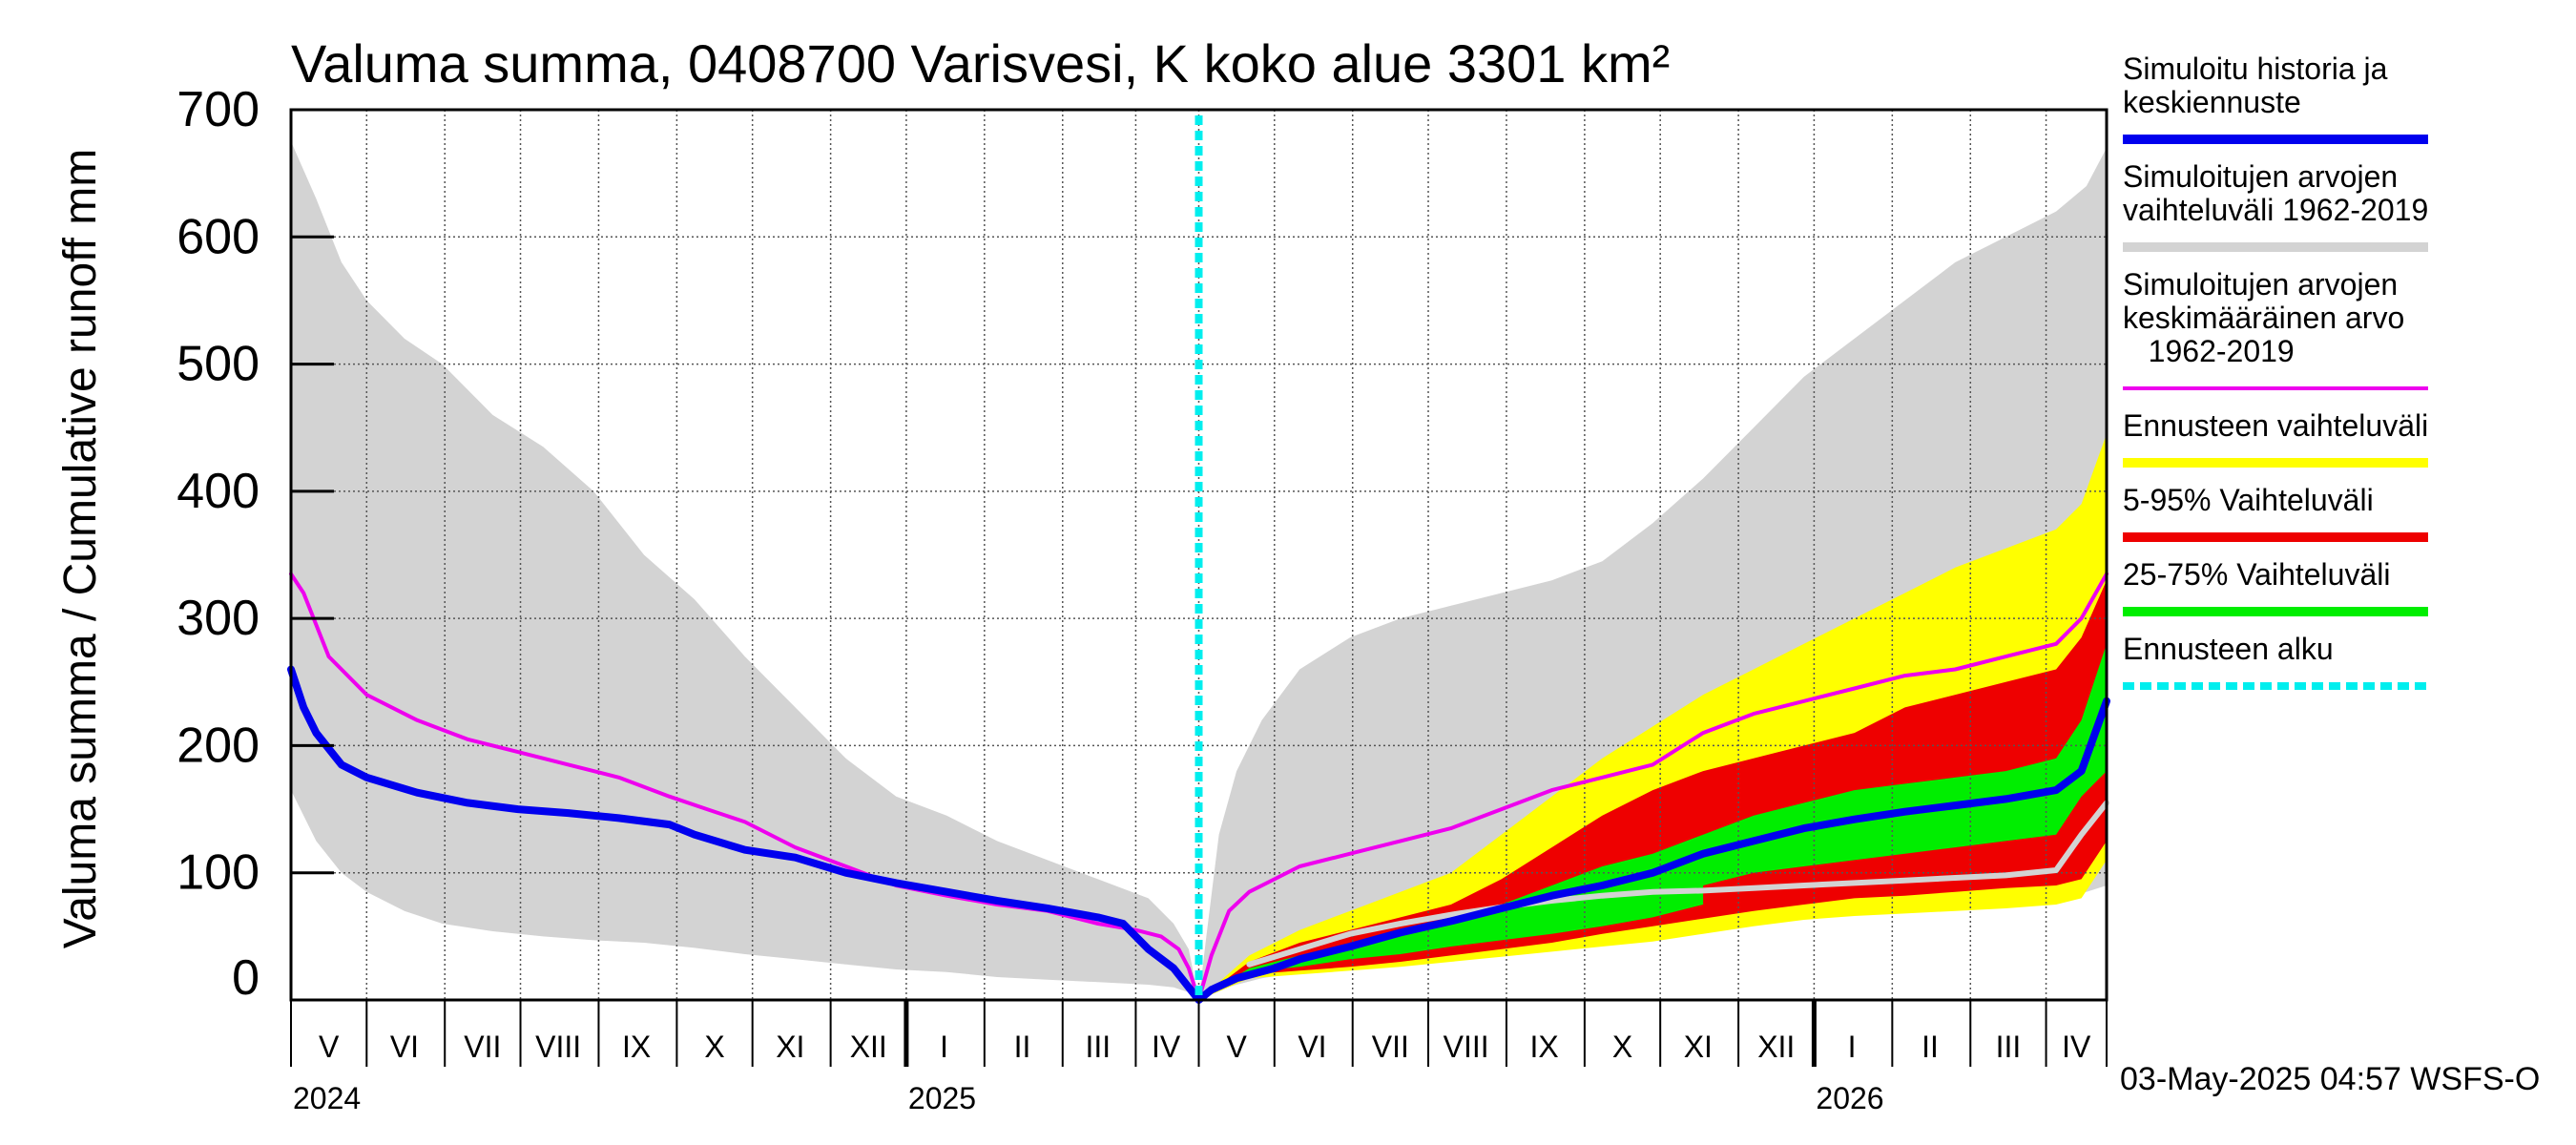  I want to click on x-month-label-18: XI, so click(1698, 1047).